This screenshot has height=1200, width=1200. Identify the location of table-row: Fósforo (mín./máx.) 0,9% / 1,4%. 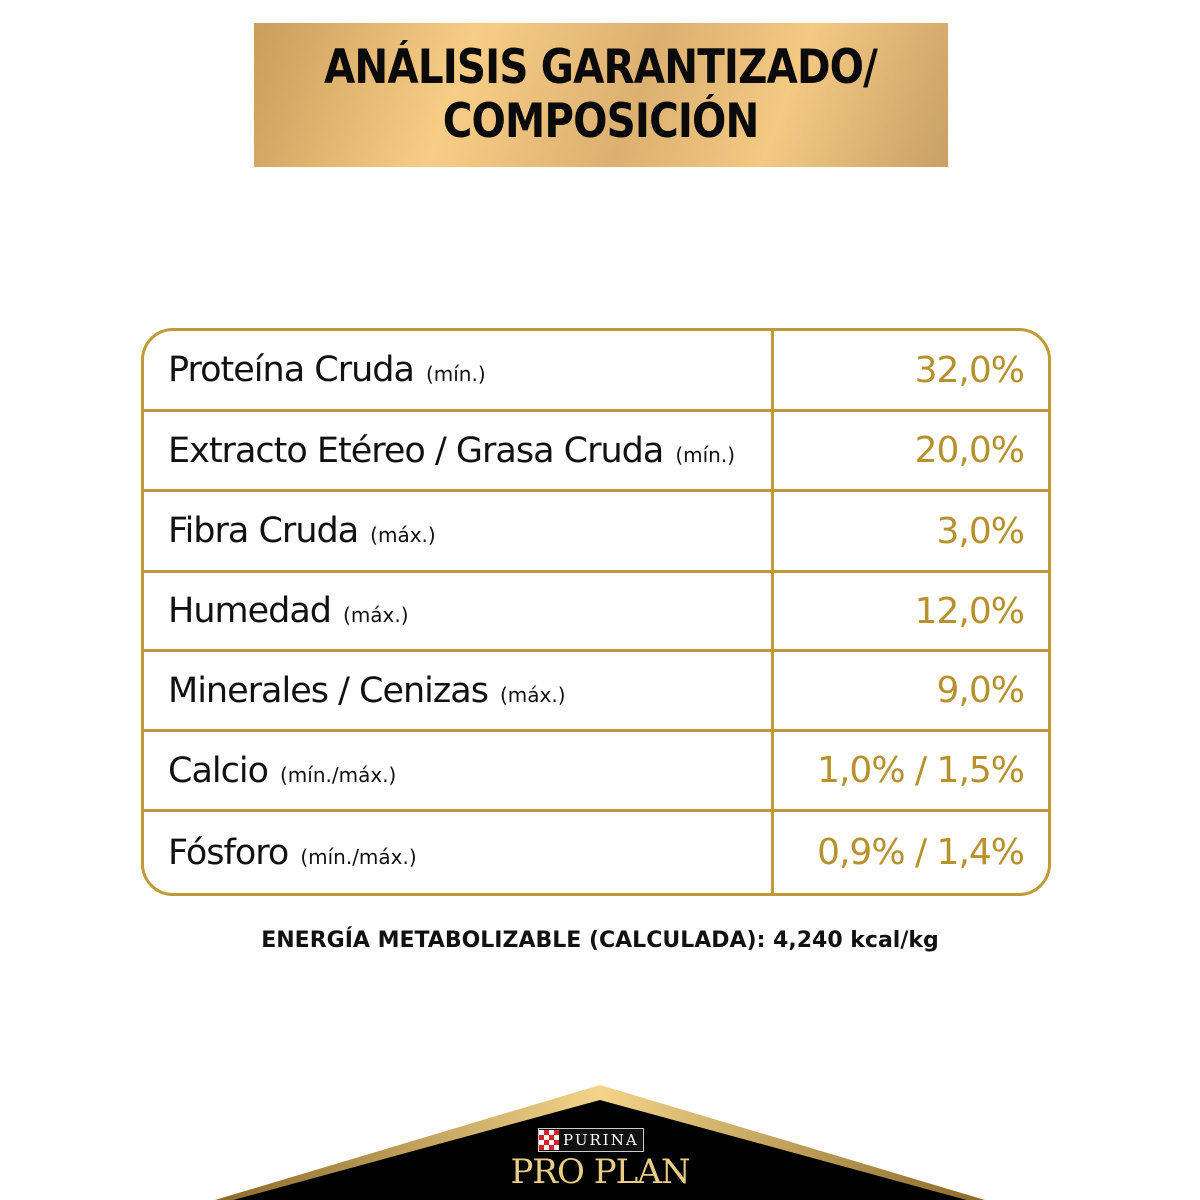
(596, 852).